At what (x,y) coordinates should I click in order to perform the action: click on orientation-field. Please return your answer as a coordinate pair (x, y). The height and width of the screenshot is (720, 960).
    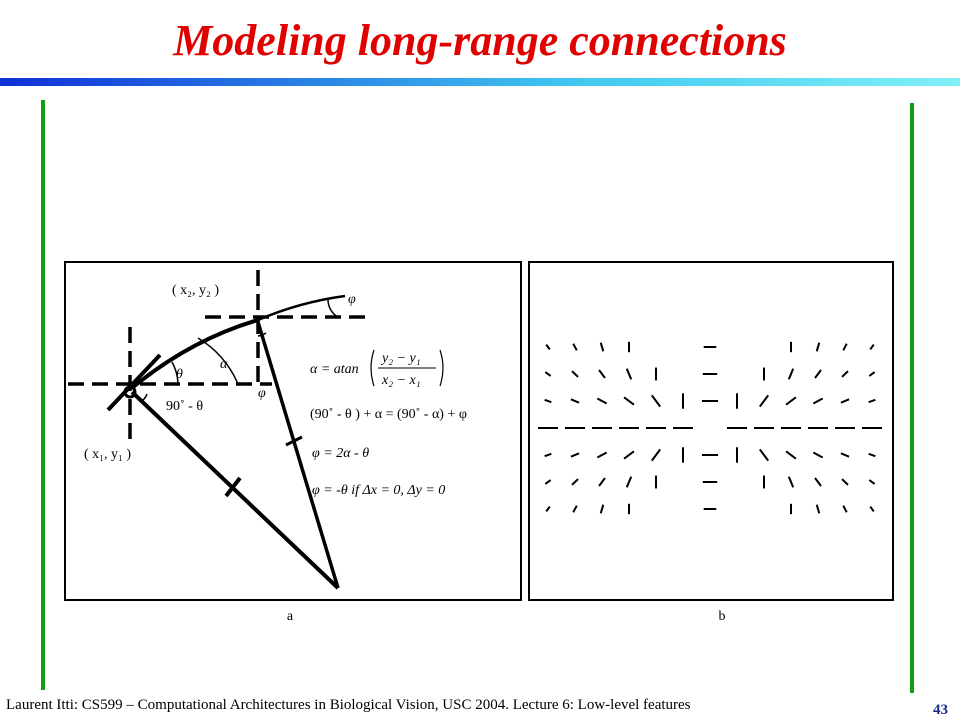
    Looking at the image, I should click on (710, 428).